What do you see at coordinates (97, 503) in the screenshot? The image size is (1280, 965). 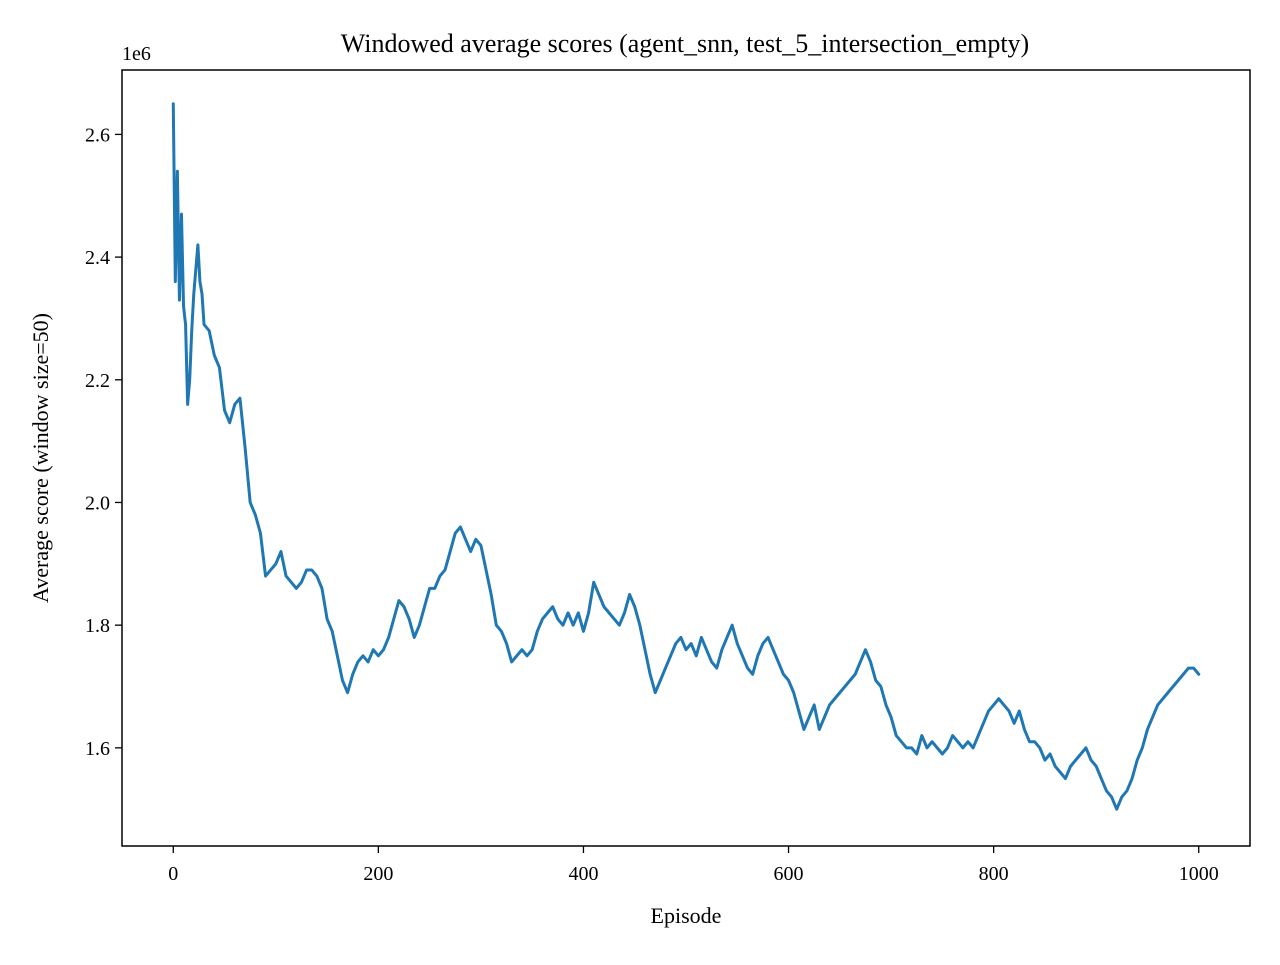 I see `y-tick-label: 2.0` at bounding box center [97, 503].